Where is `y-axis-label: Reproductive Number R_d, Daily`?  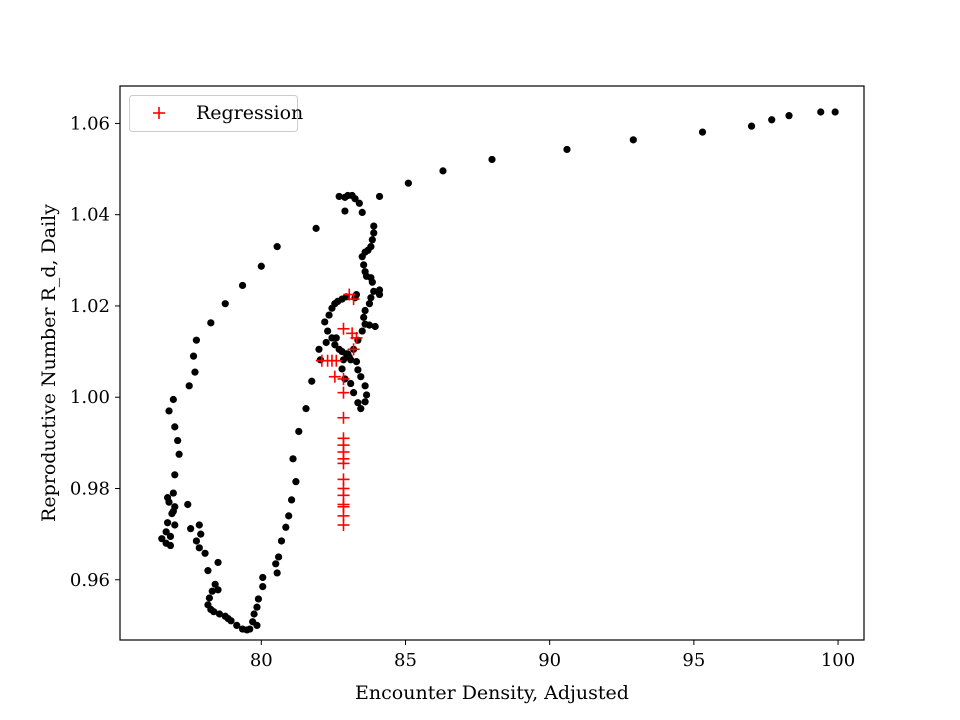
y-axis-label: Reproductive Number R_d, Daily is located at coordinates (49, 363).